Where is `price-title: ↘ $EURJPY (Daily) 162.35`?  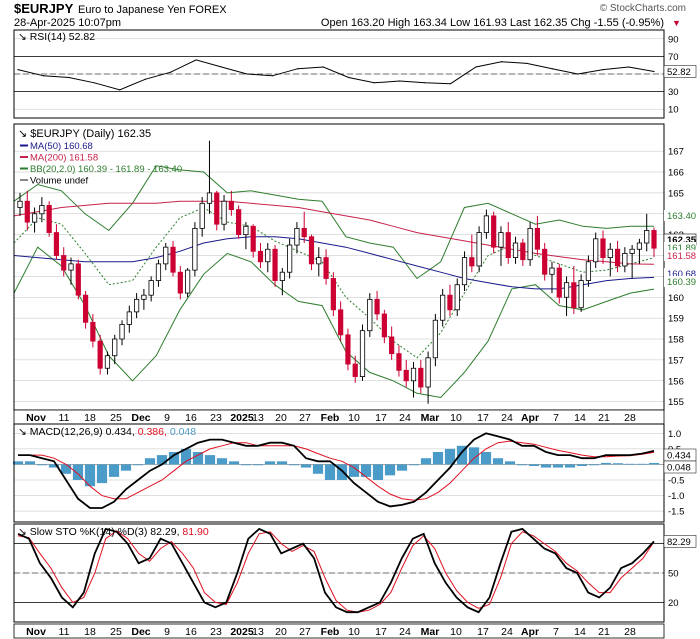
price-title: ↘ $EURJPY (Daily) 162.35 is located at coordinates (84, 134).